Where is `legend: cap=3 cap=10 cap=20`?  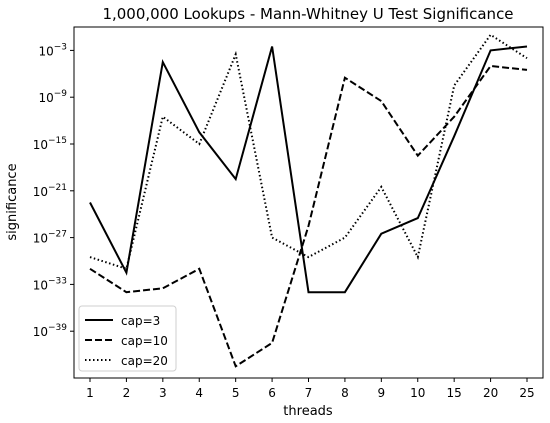
legend: cap=3 cap=10 cap=20 is located at coordinates (127, 338).